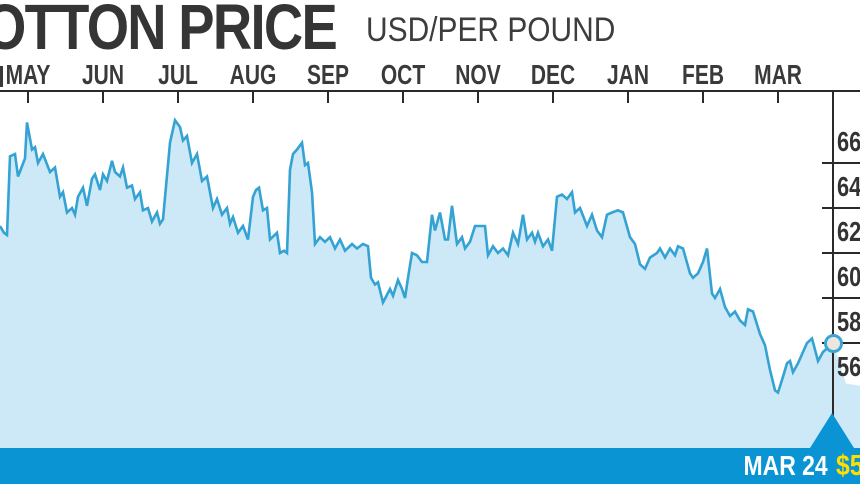 This screenshot has height=484, width=860. I want to click on month-label-oct: OCT, so click(403, 74).